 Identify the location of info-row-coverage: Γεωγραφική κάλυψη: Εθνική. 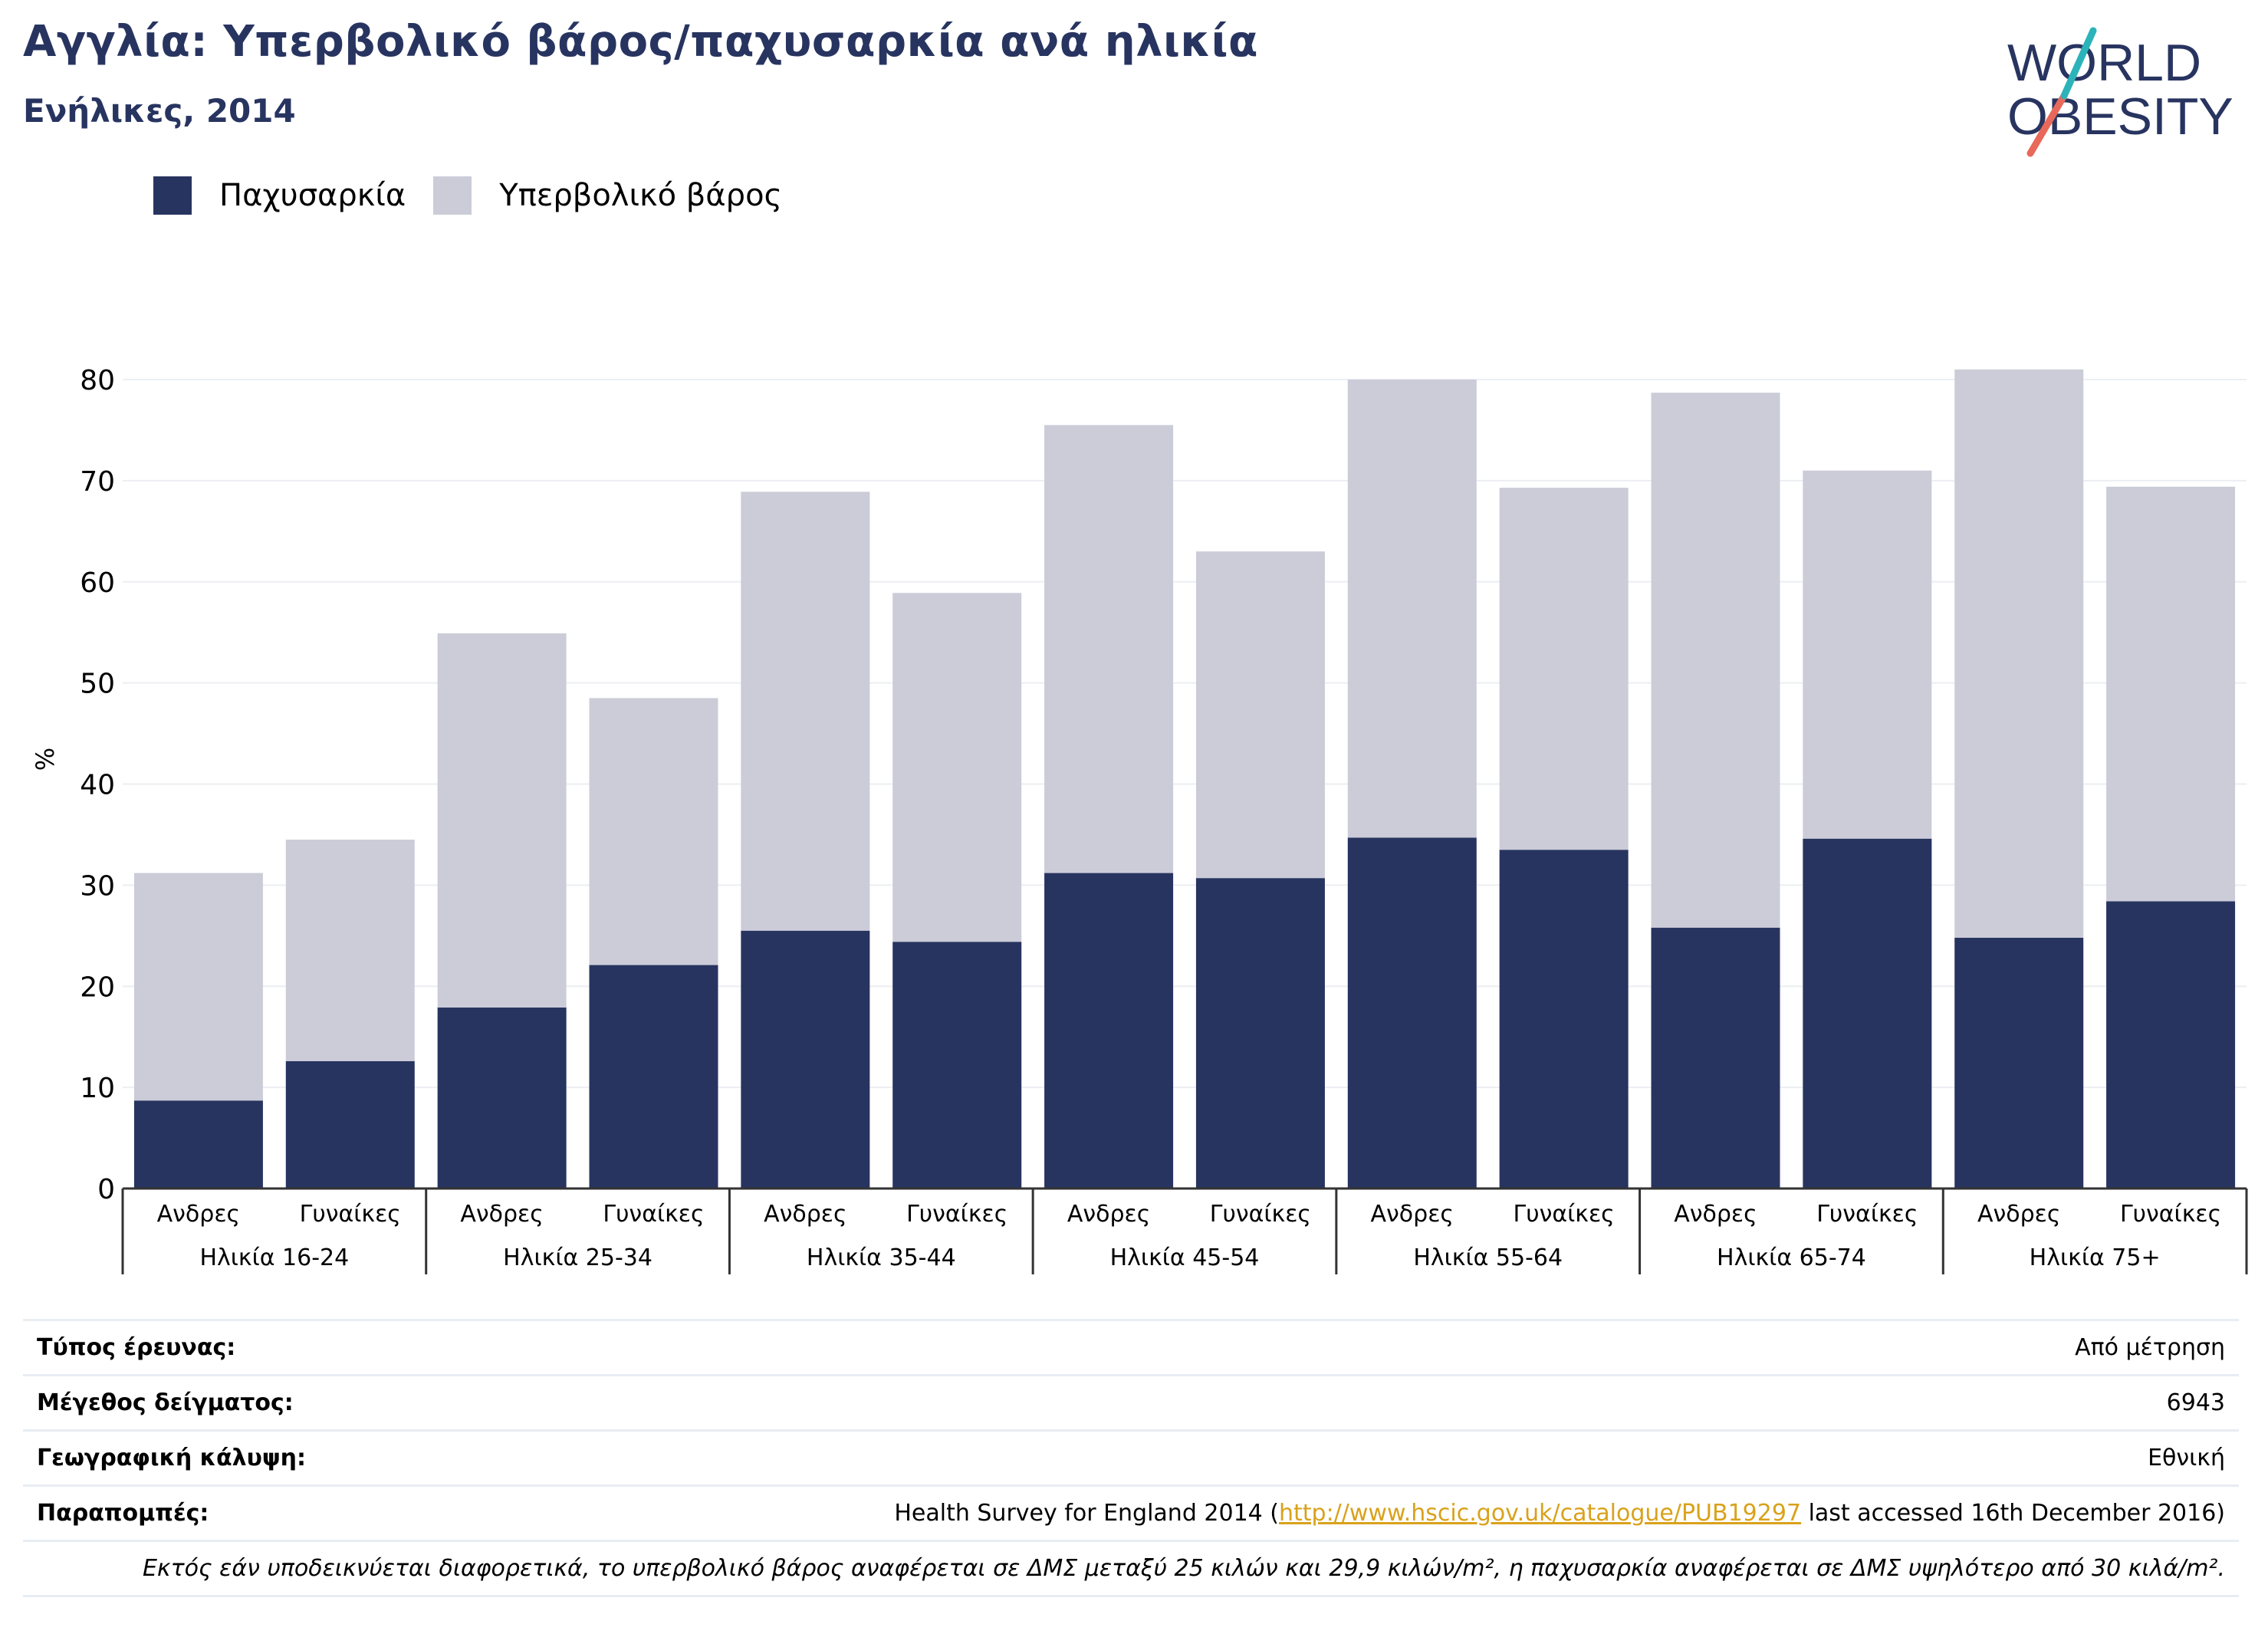
(1131, 1458).